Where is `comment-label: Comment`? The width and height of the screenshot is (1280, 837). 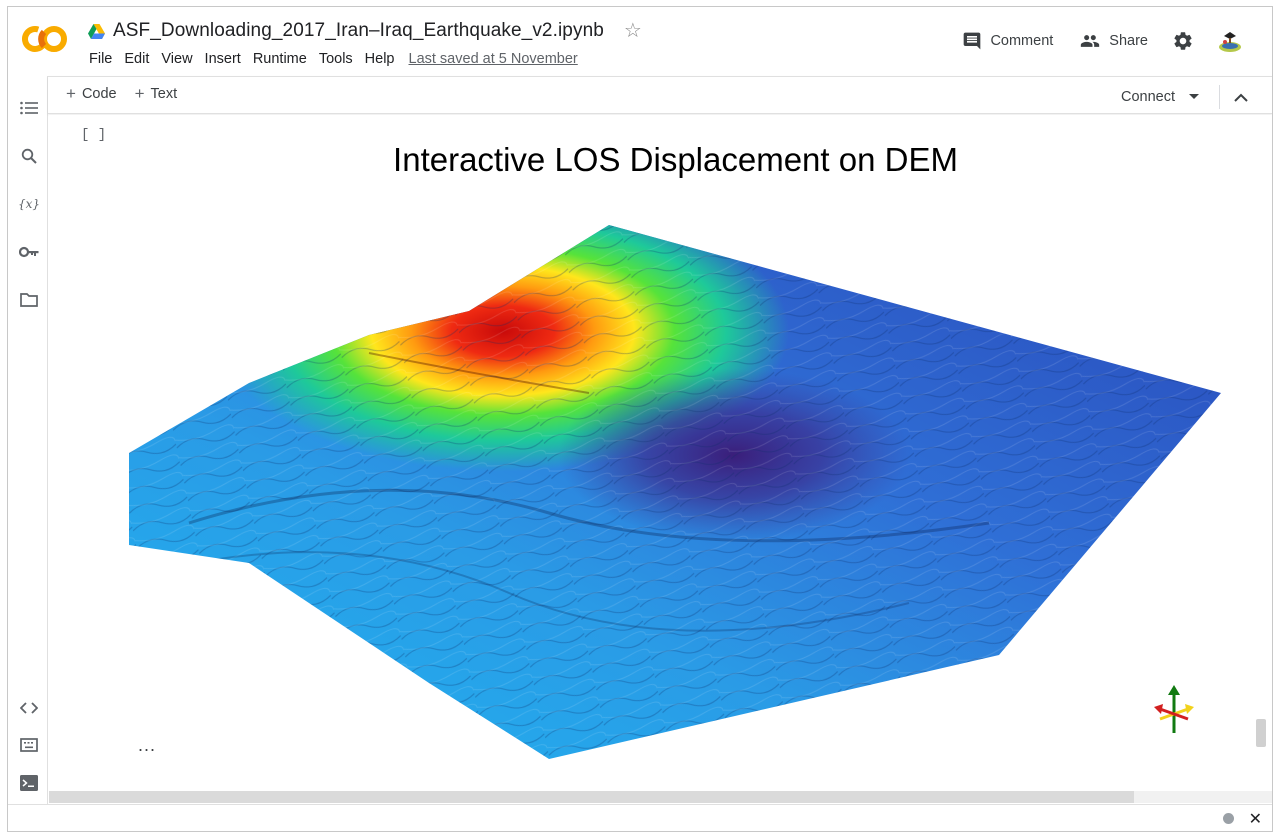
comment-label: Comment is located at coordinates (1022, 41).